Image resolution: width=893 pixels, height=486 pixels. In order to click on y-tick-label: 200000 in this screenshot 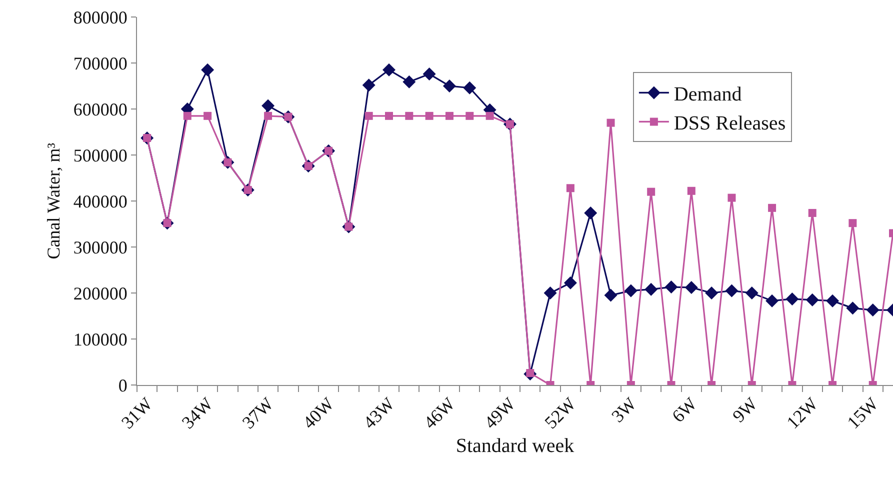, I will do `click(100, 293)`.